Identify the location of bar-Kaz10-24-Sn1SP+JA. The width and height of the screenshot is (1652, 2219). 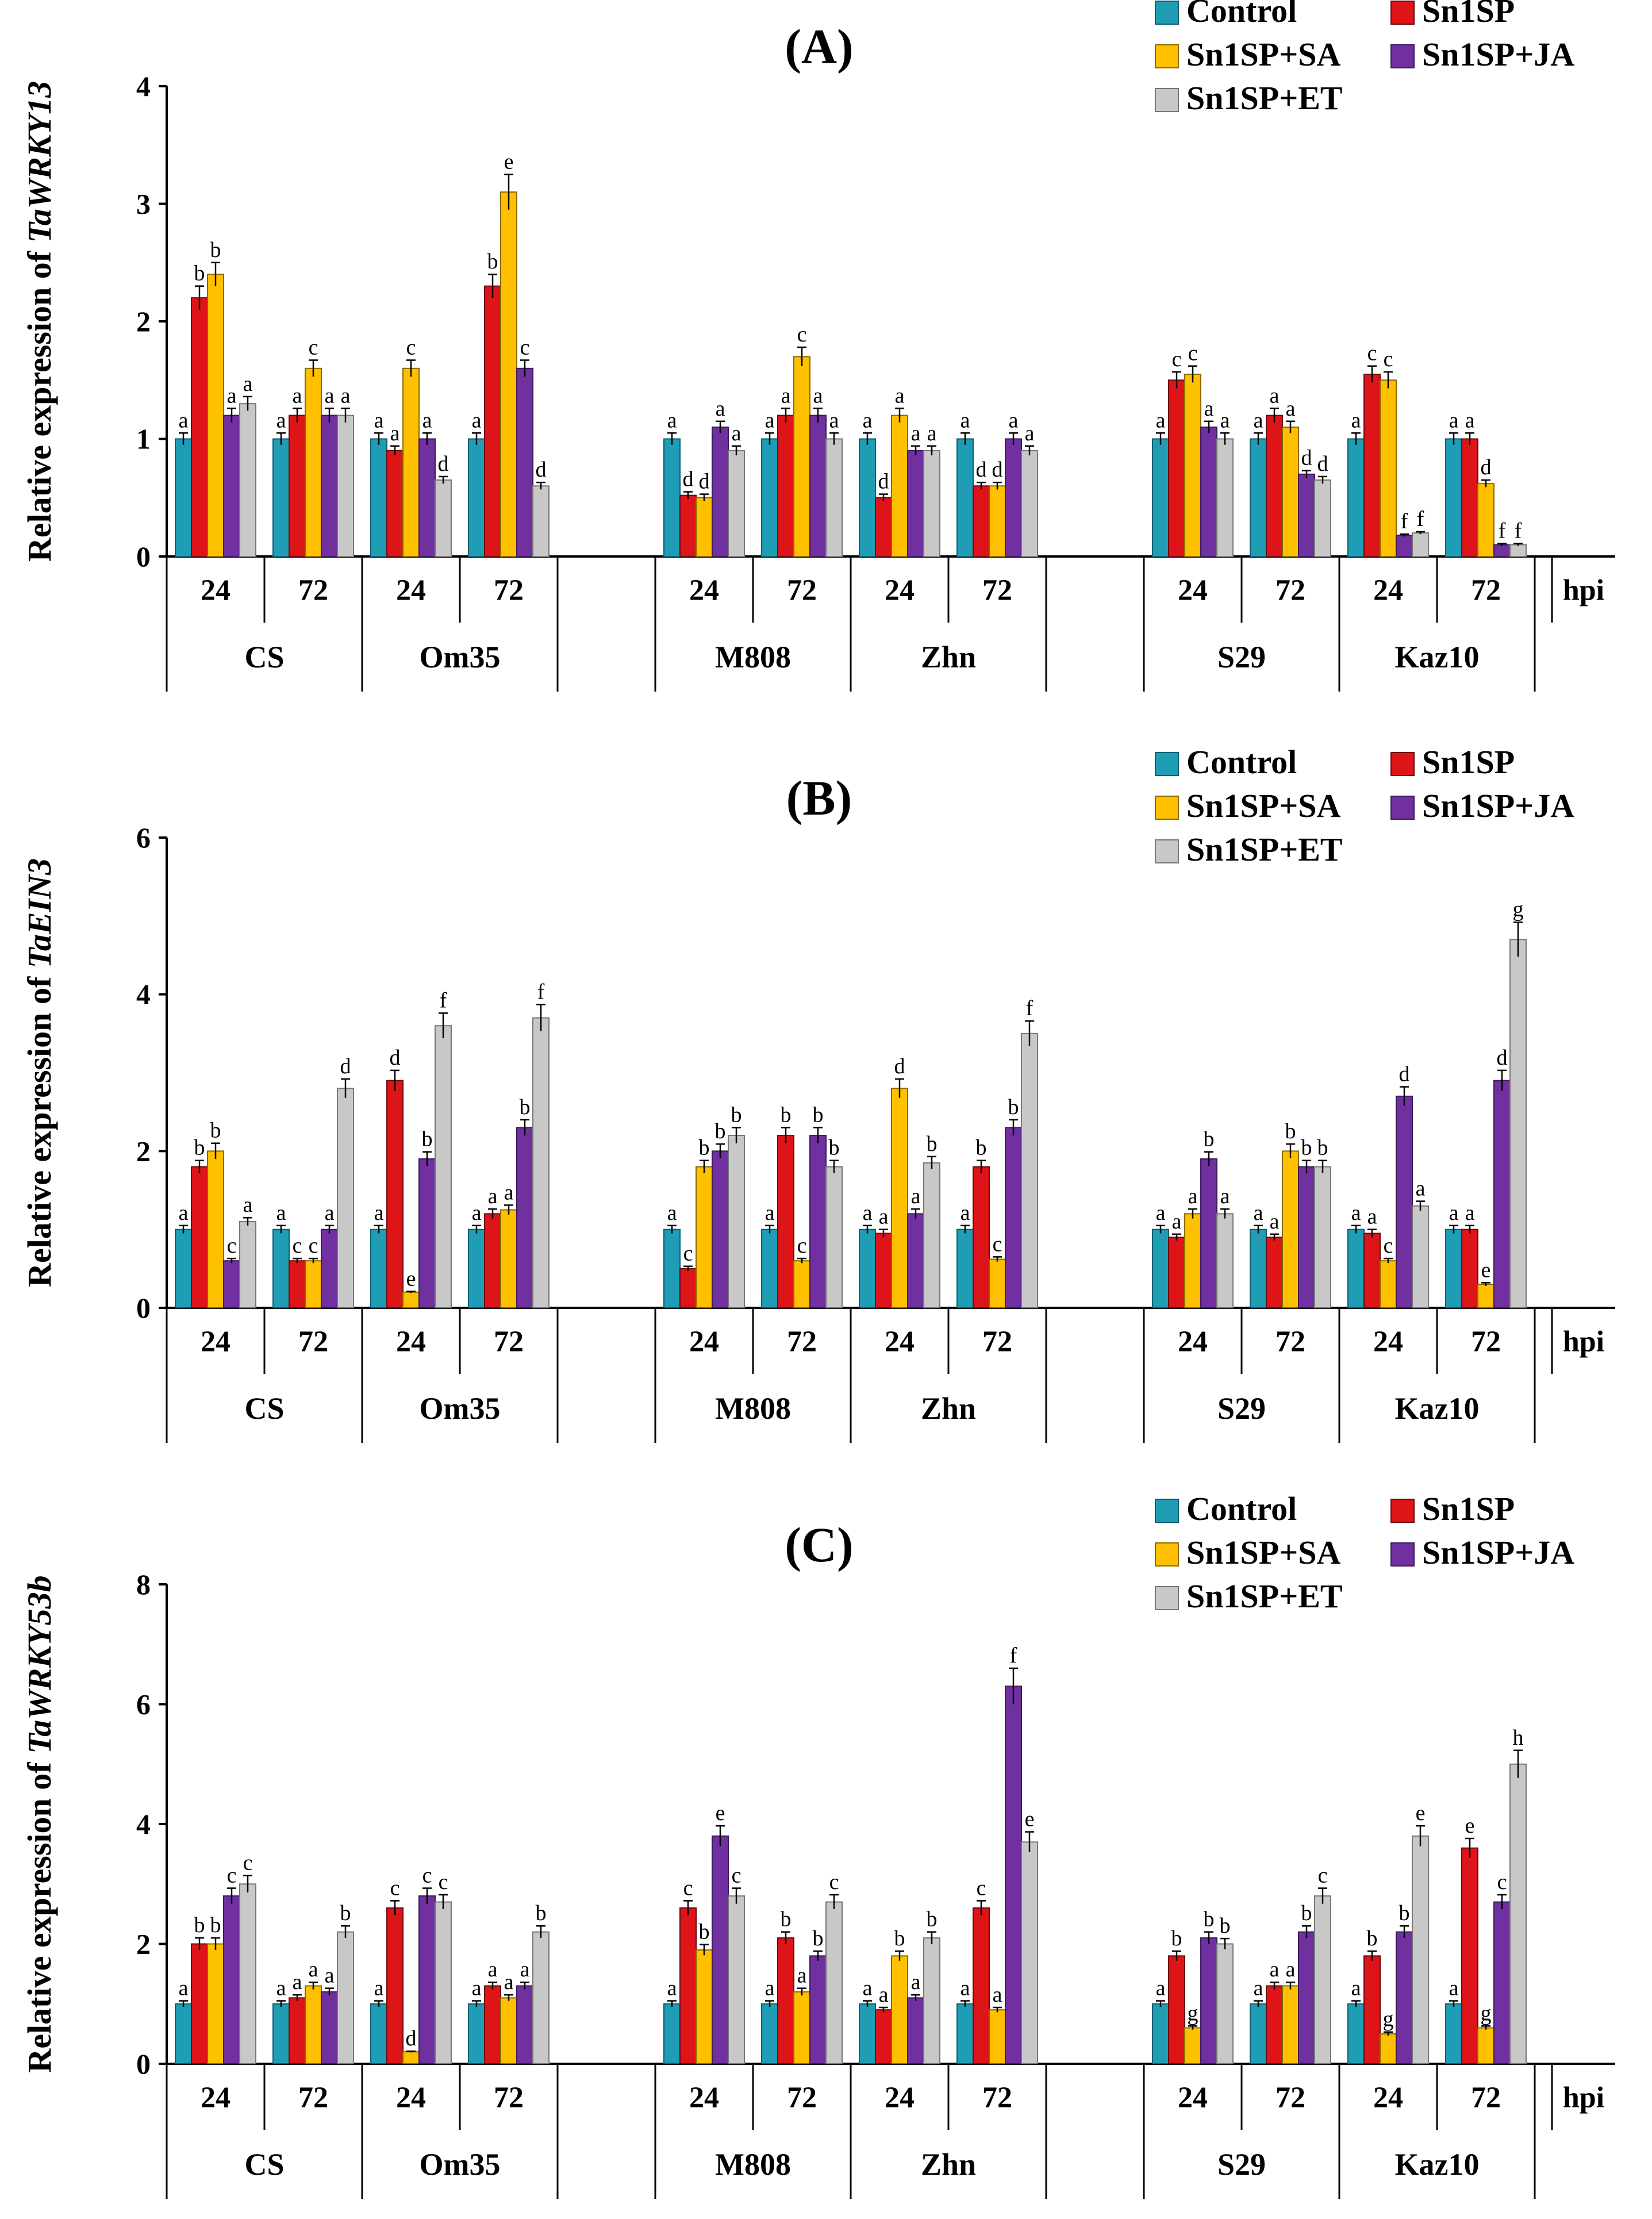
(1405, 1202).